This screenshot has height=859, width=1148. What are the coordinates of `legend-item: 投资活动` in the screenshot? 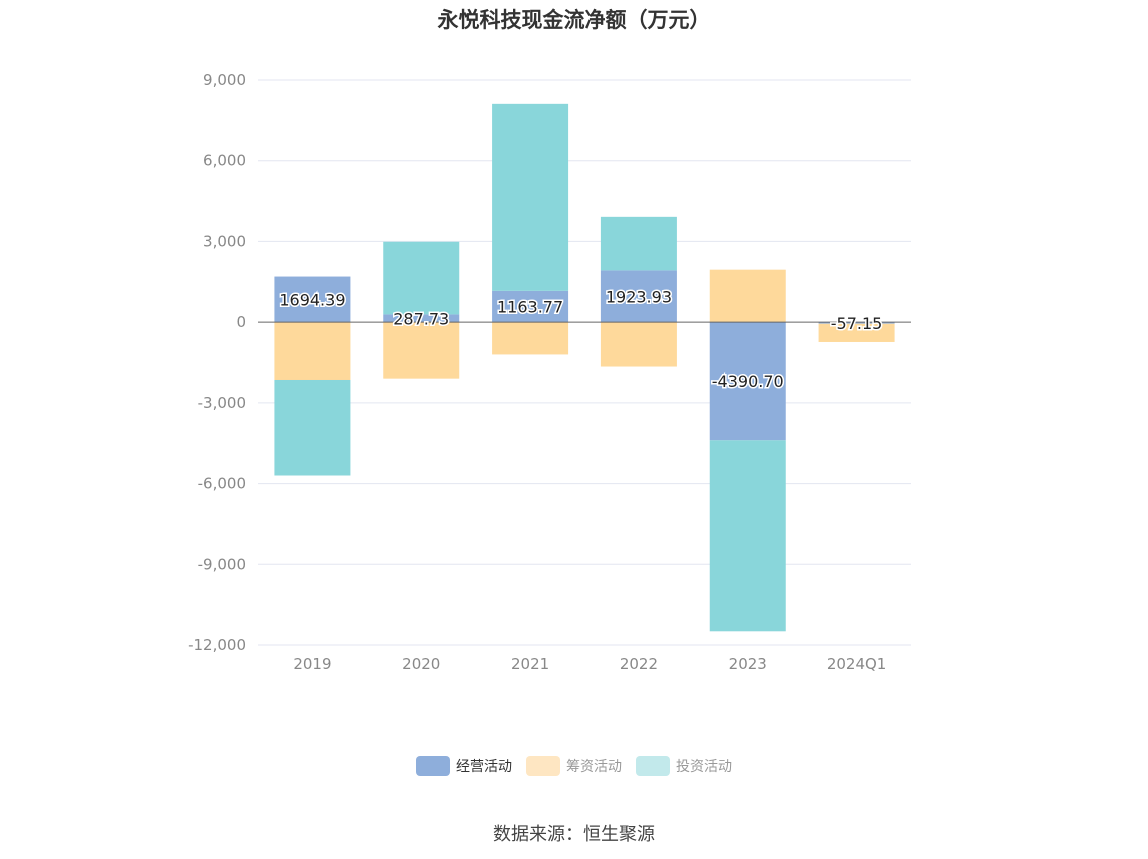 It's located at (684, 766).